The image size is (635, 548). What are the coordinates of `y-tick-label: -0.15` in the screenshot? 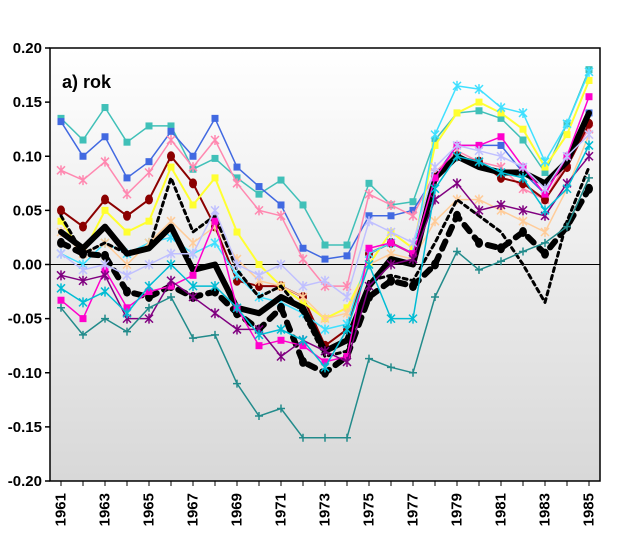 It's located at (25, 427).